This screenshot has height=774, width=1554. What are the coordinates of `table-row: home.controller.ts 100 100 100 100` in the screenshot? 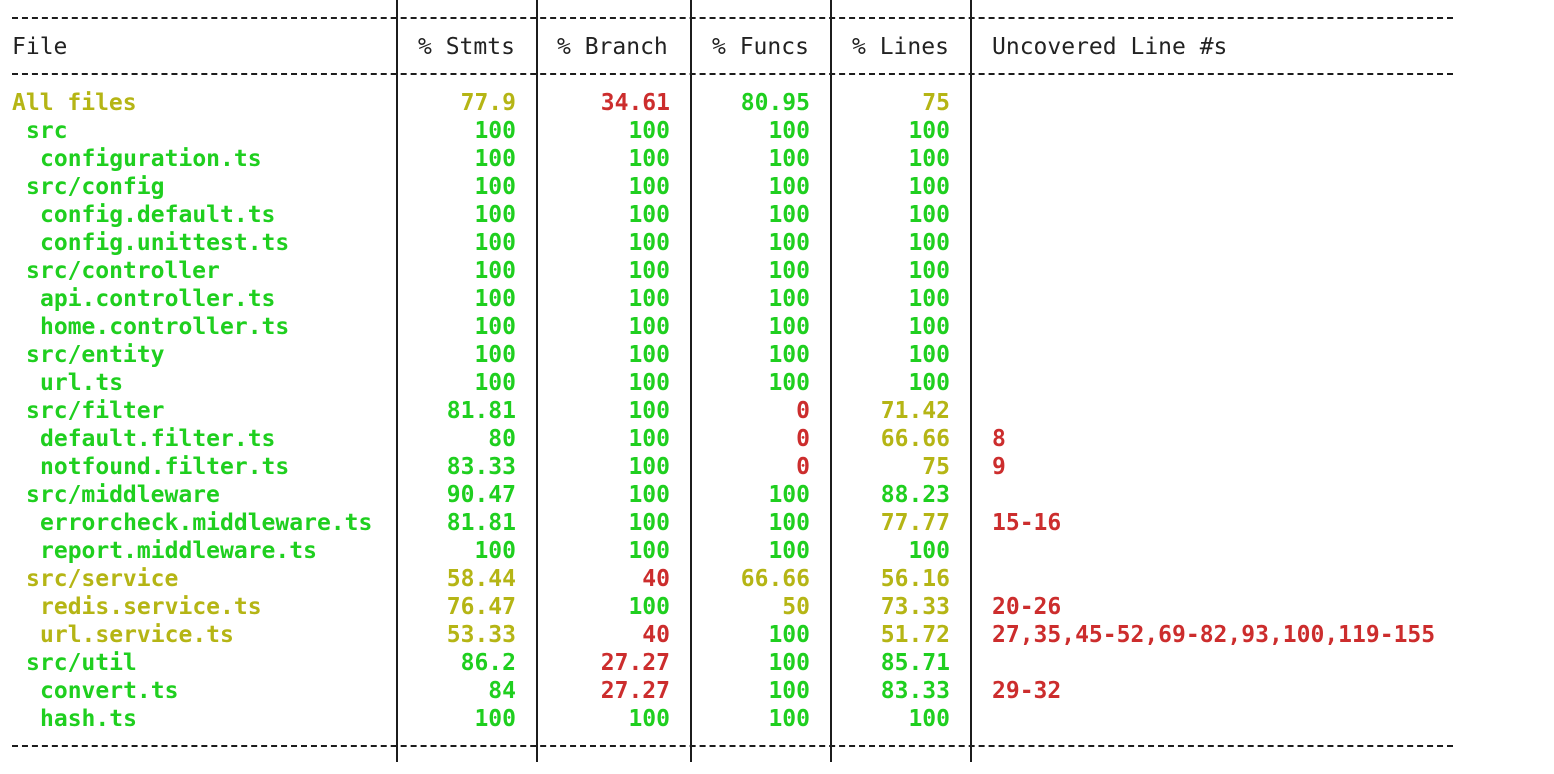 It's located at (777, 327).